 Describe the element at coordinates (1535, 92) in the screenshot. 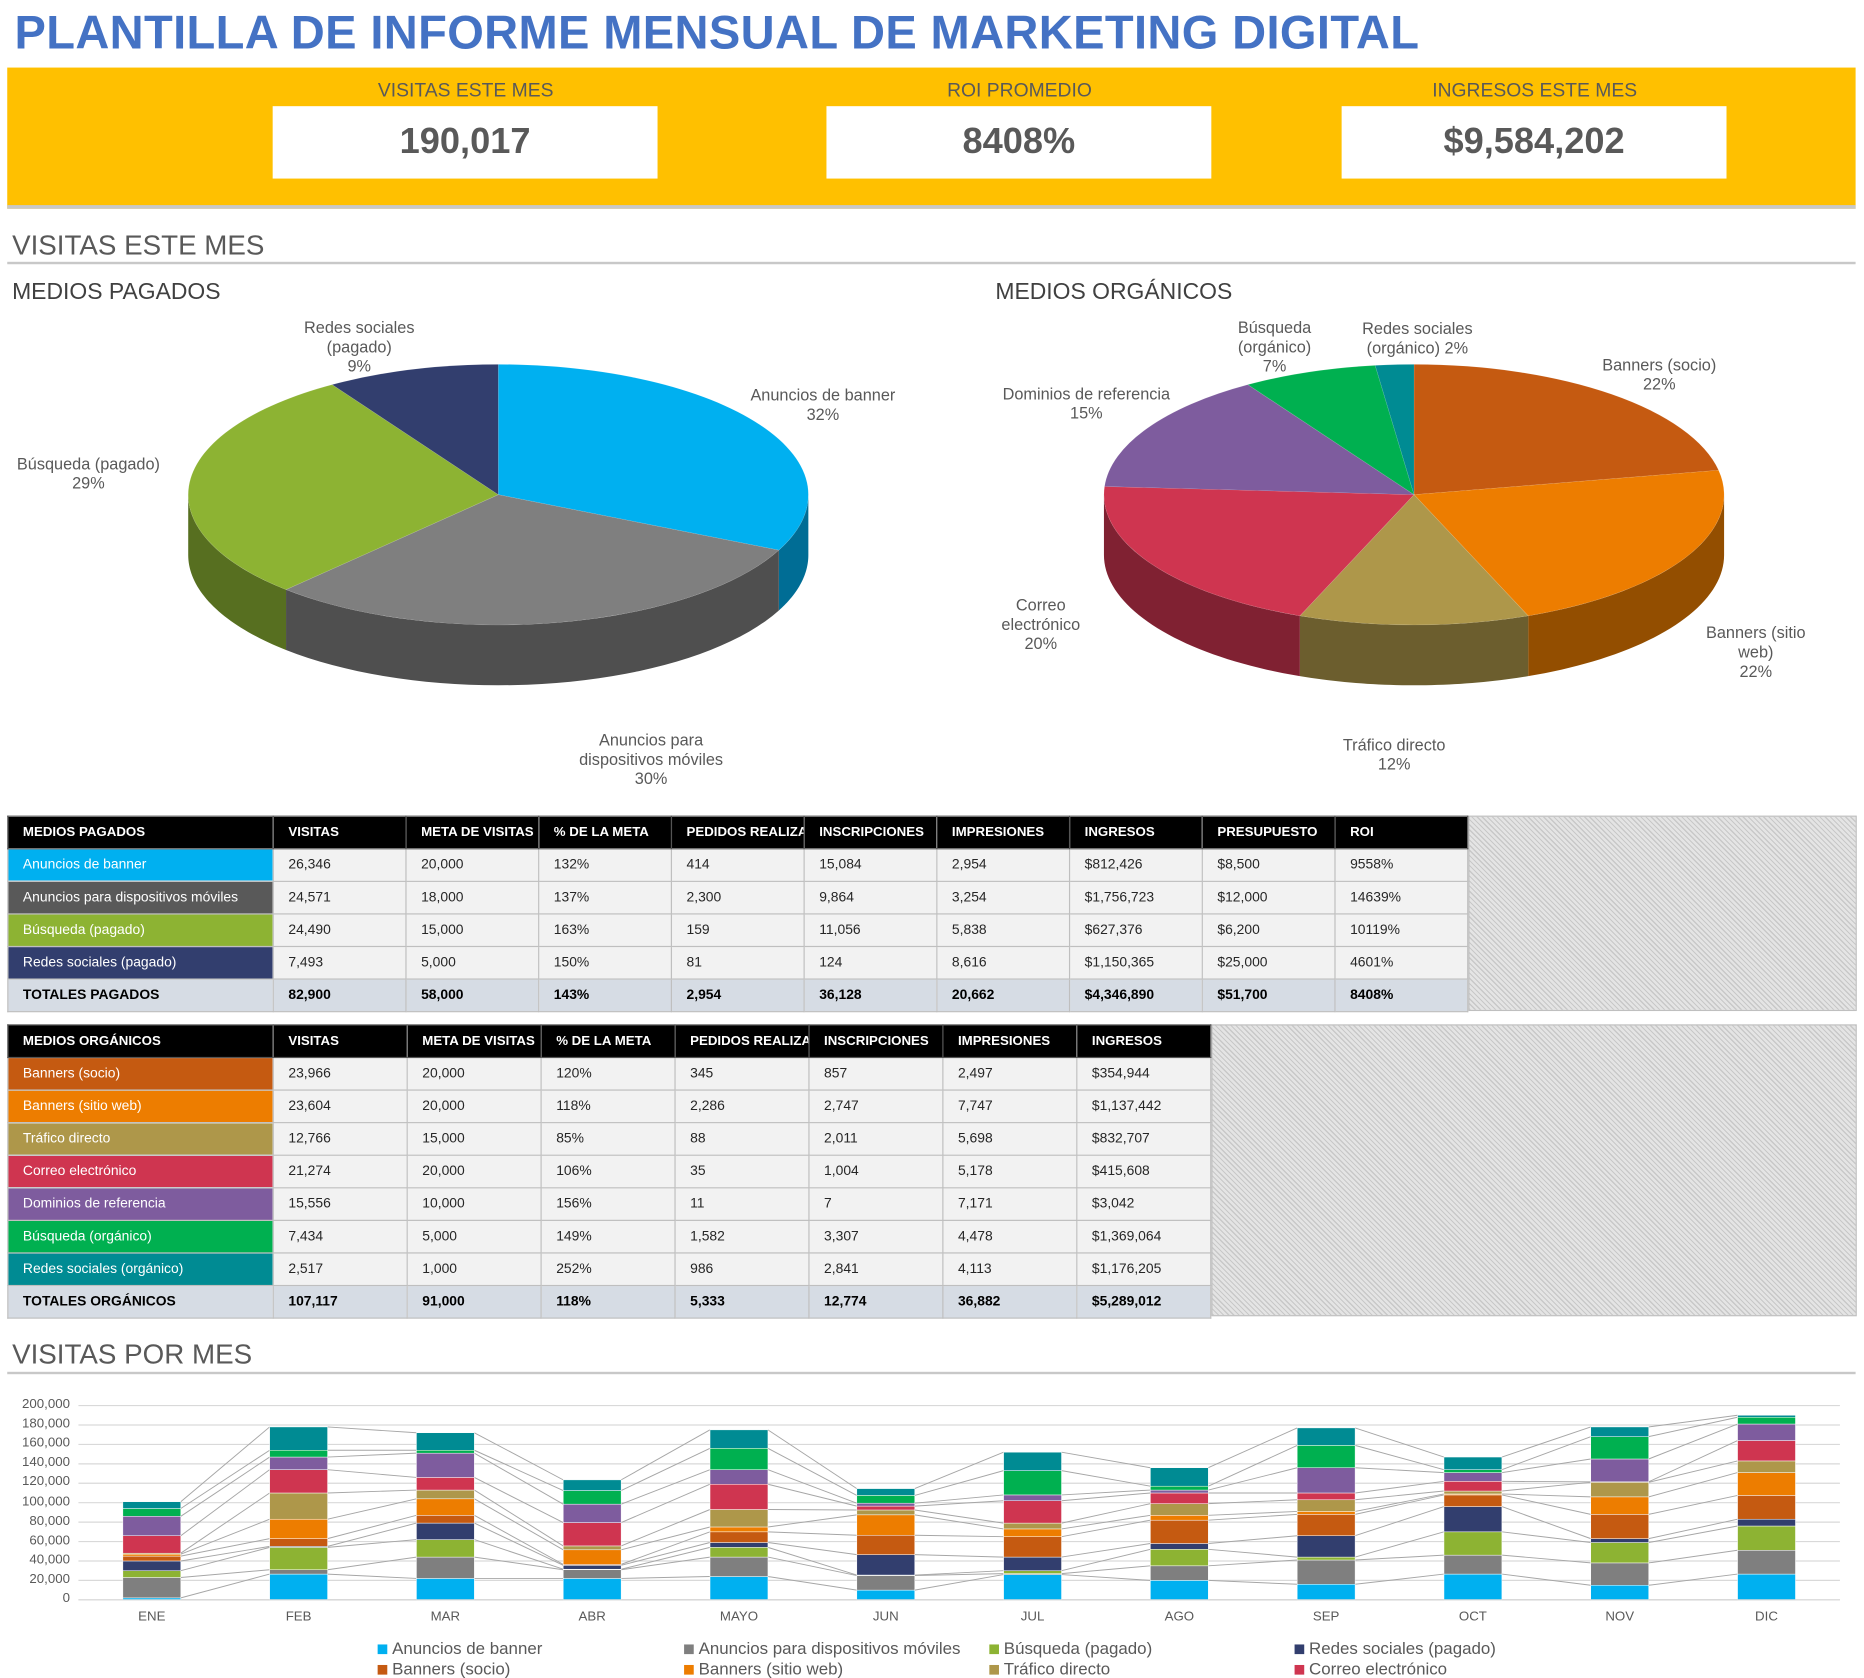

I see `kpi-revenue-label: INGRESOS ESTE MES` at that location.